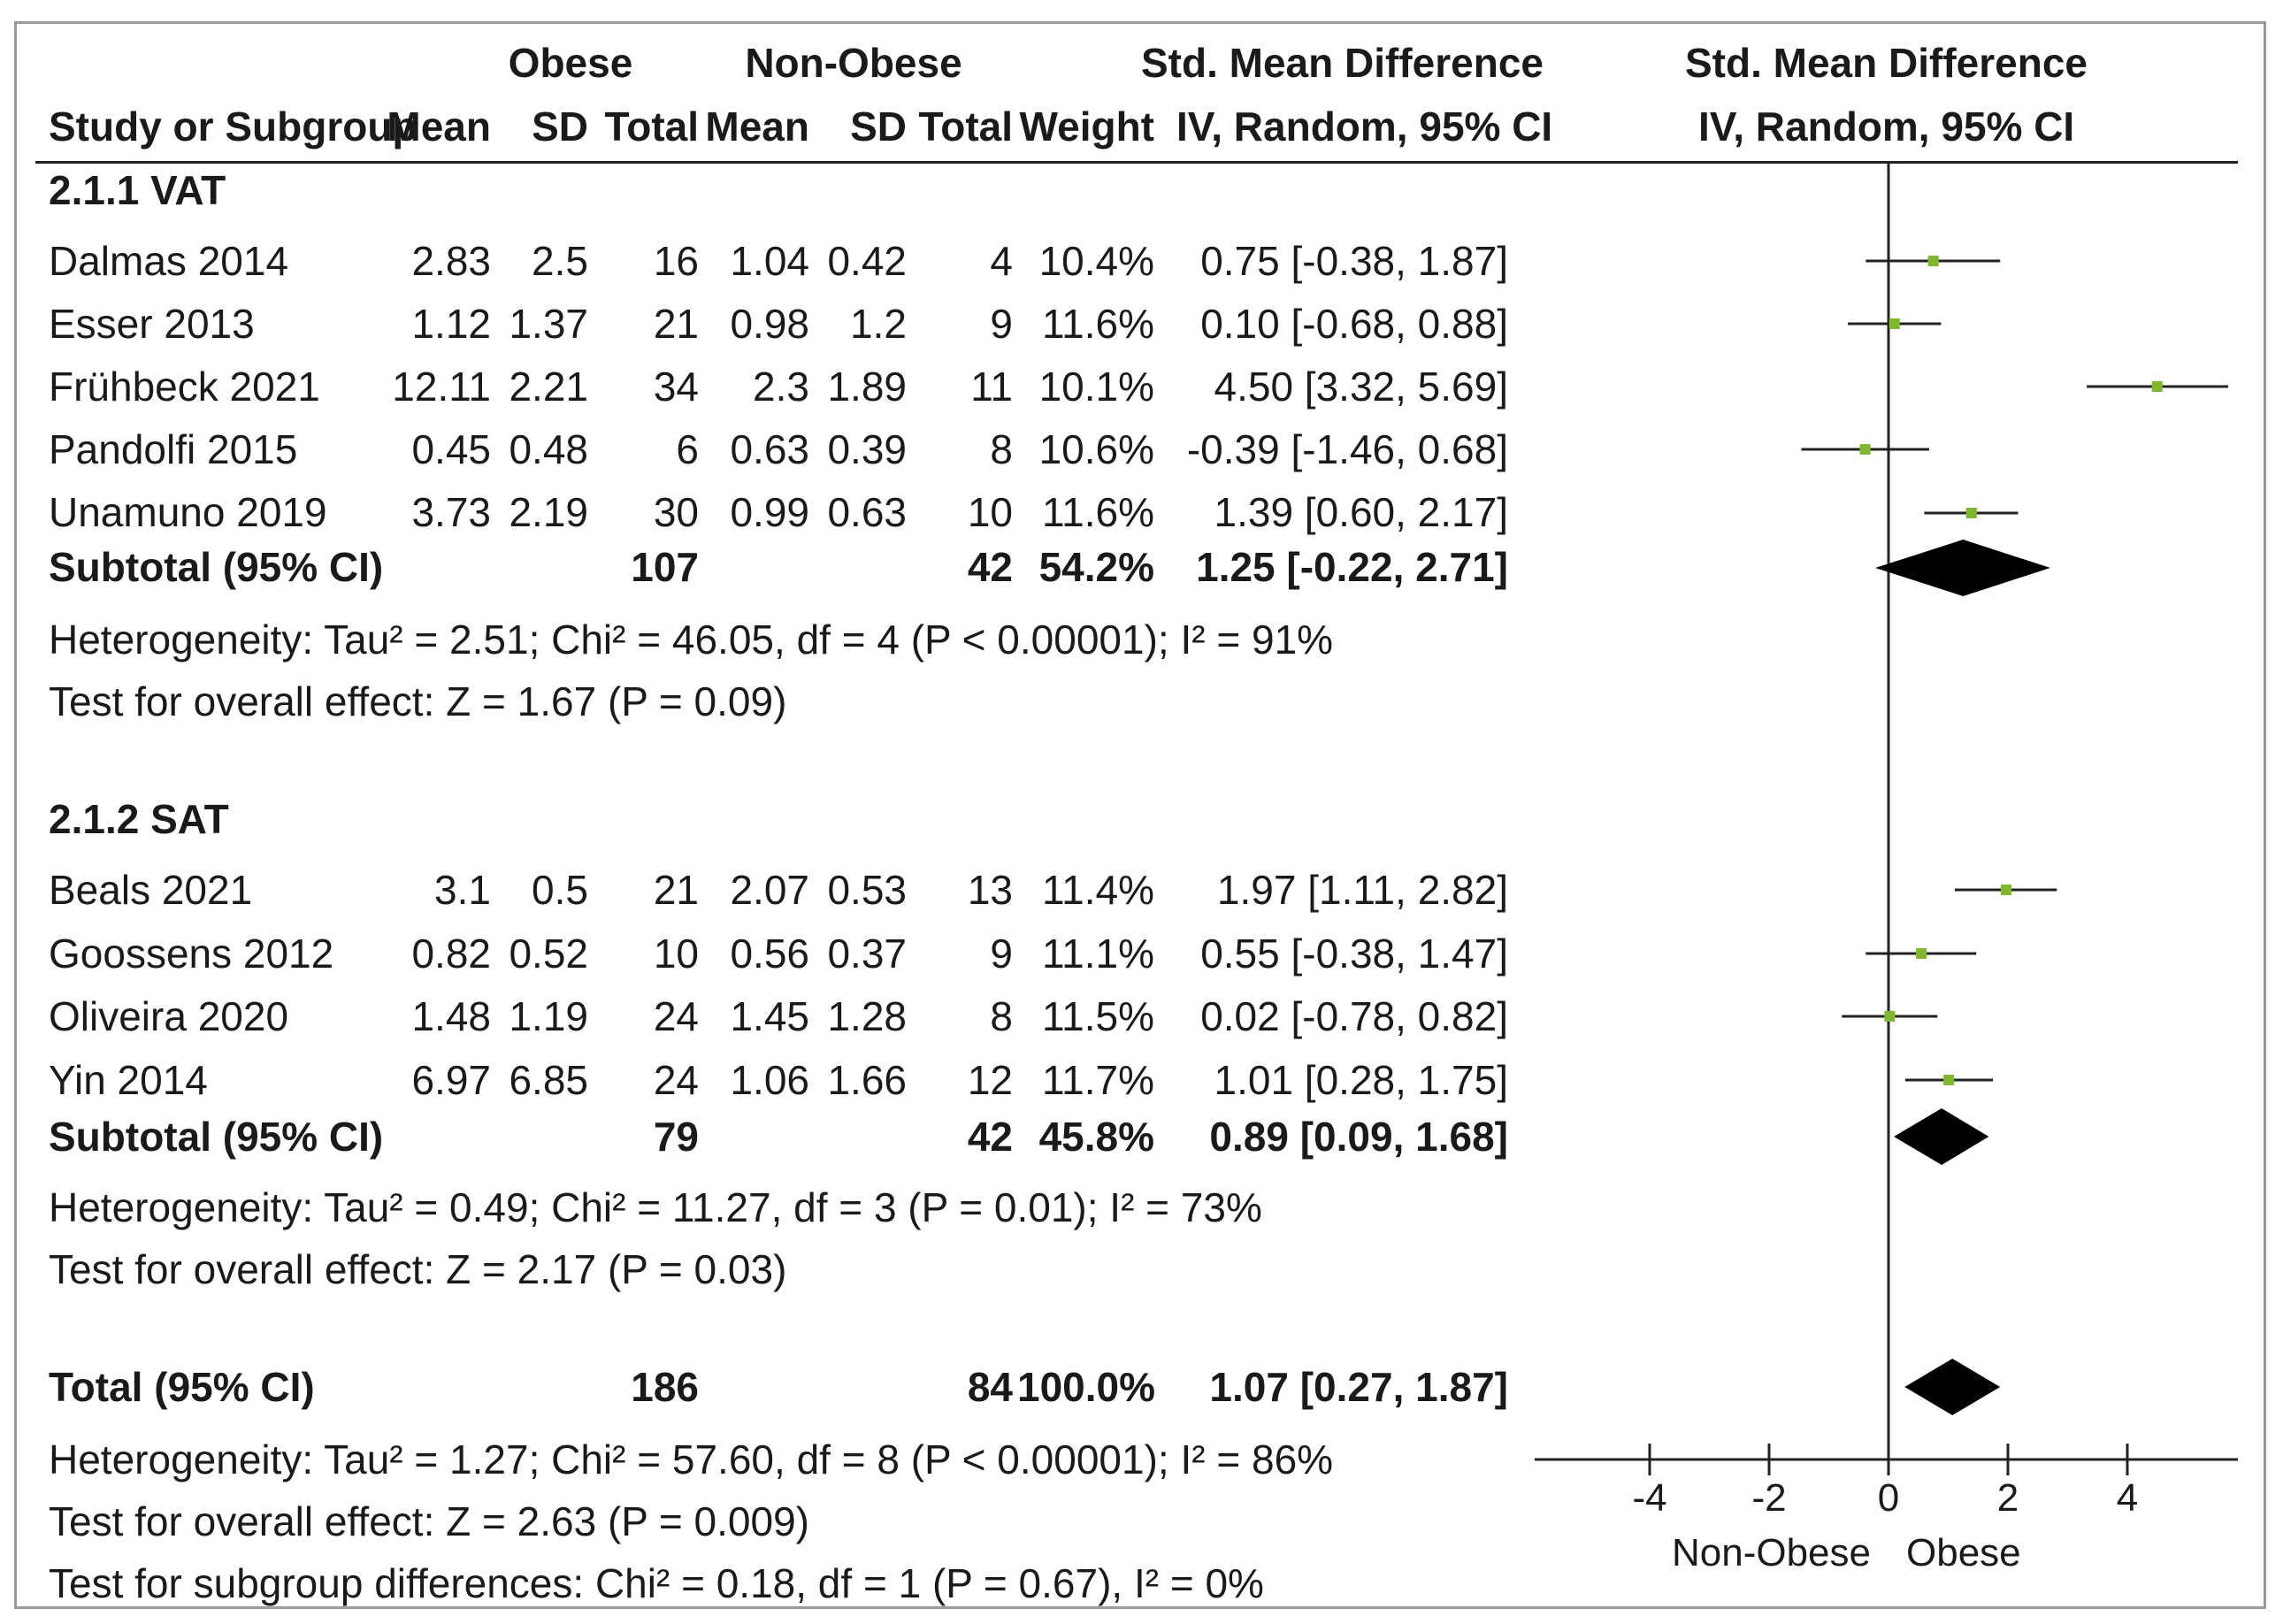 The image size is (2283, 1624). What do you see at coordinates (966, 126) in the screenshot?
I see `col-total2: Total` at bounding box center [966, 126].